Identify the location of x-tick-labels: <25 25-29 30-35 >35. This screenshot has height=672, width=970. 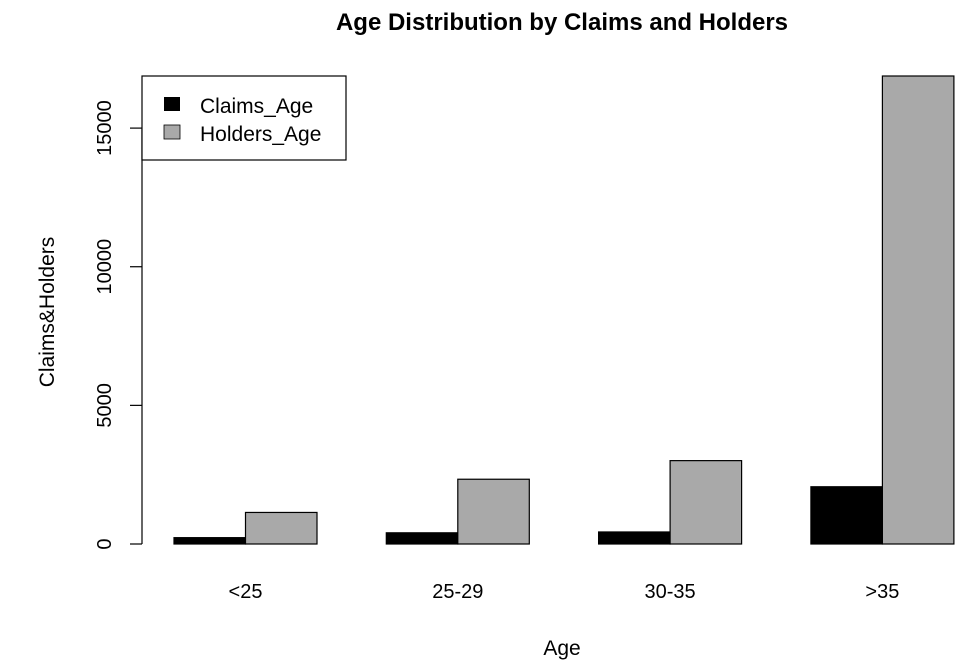
(564, 592).